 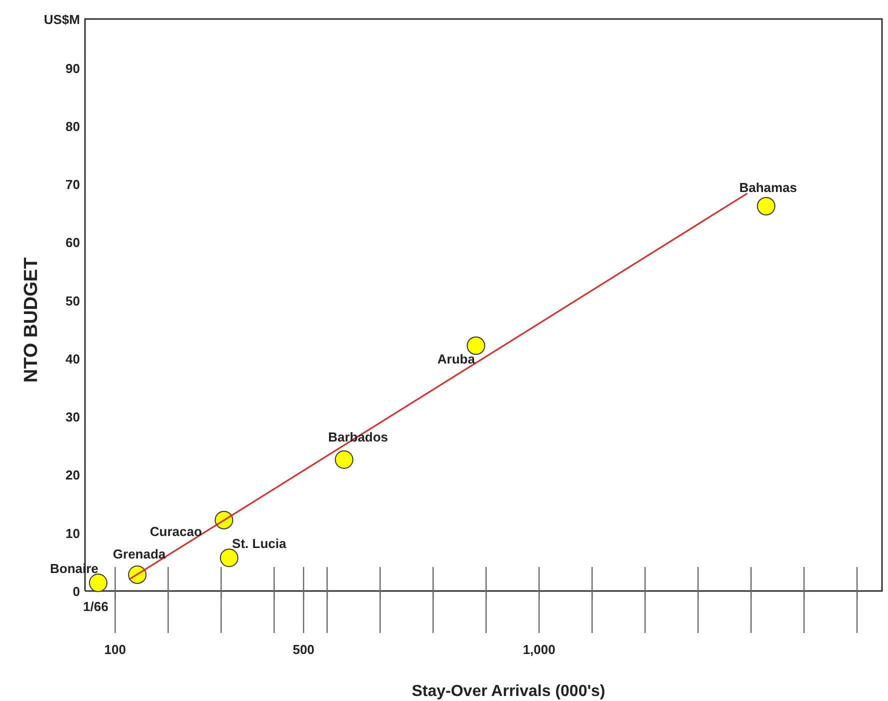 What do you see at coordinates (259, 543) in the screenshot?
I see `annotation: St. Lucia` at bounding box center [259, 543].